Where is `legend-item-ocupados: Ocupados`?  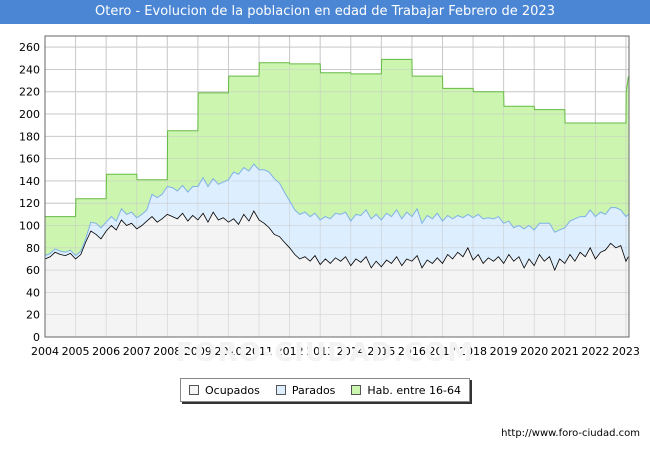
legend-item-ocupados: Ocupados is located at coordinates (224, 390).